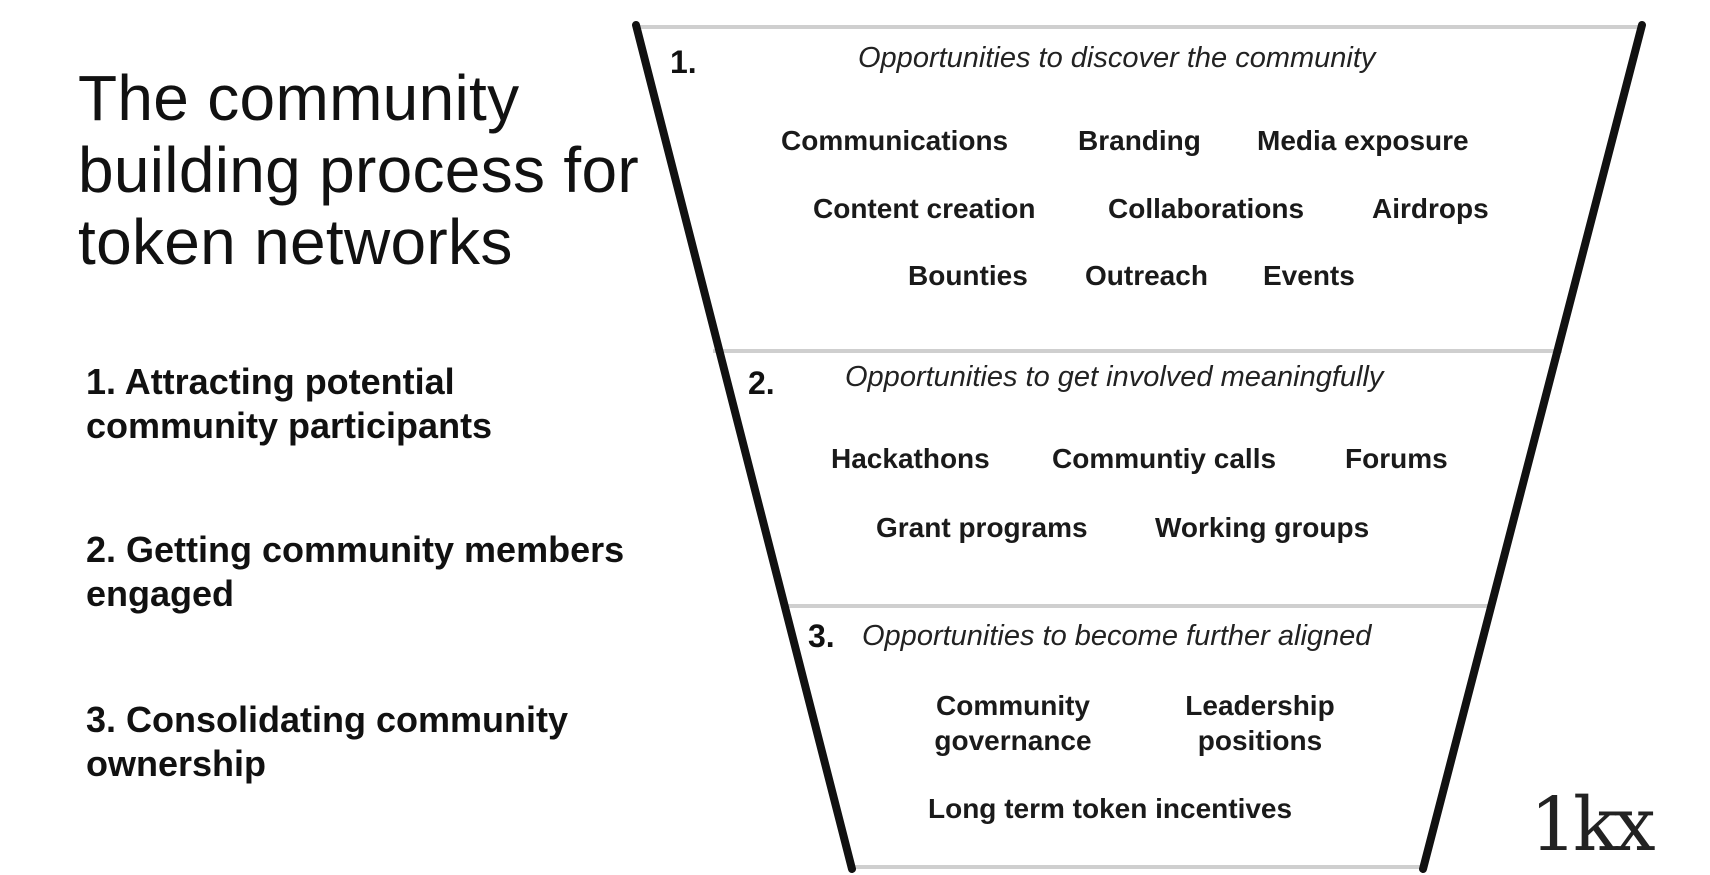  I want to click on tier-1-item-content-creation: Content creation, so click(924, 208).